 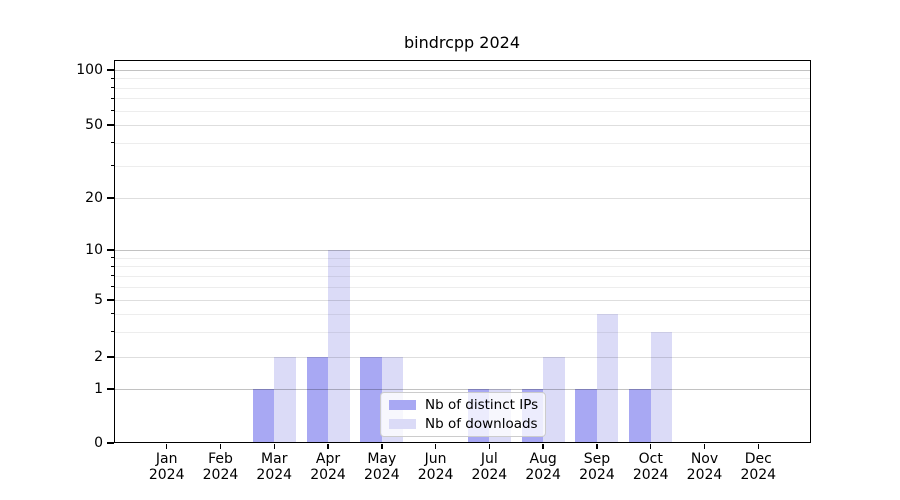 I want to click on x-tick-label-jul: Jul 2024, so click(x=489, y=467).